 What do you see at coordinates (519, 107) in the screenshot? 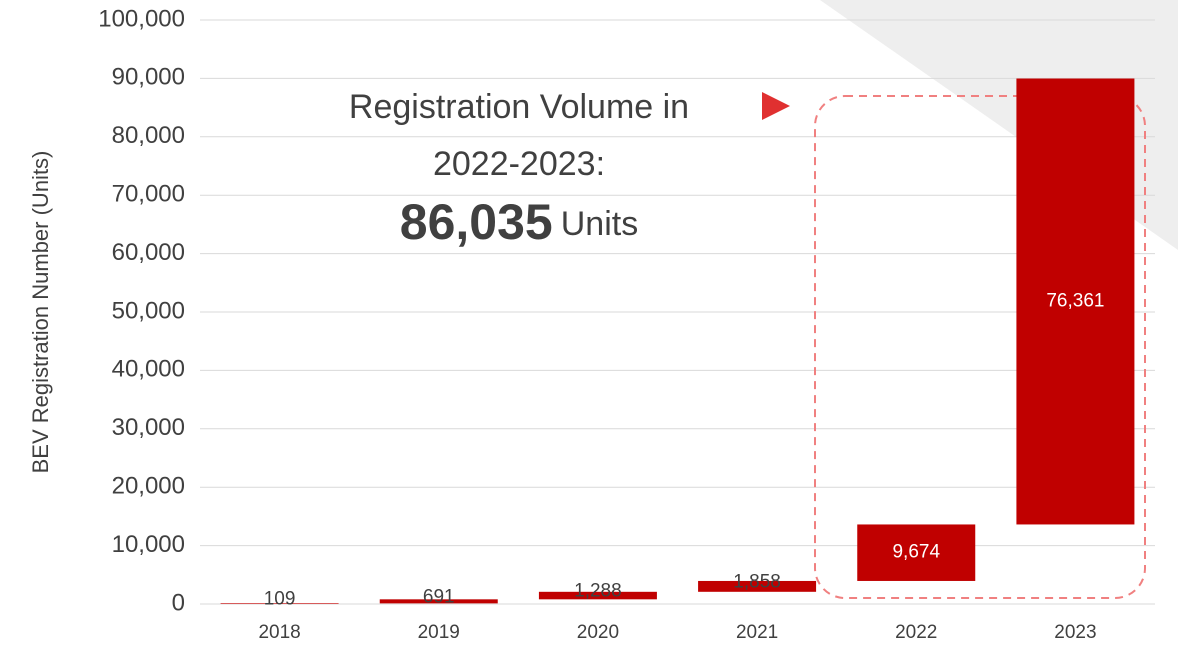
I see `annotation-line1: Registration Volume in` at bounding box center [519, 107].